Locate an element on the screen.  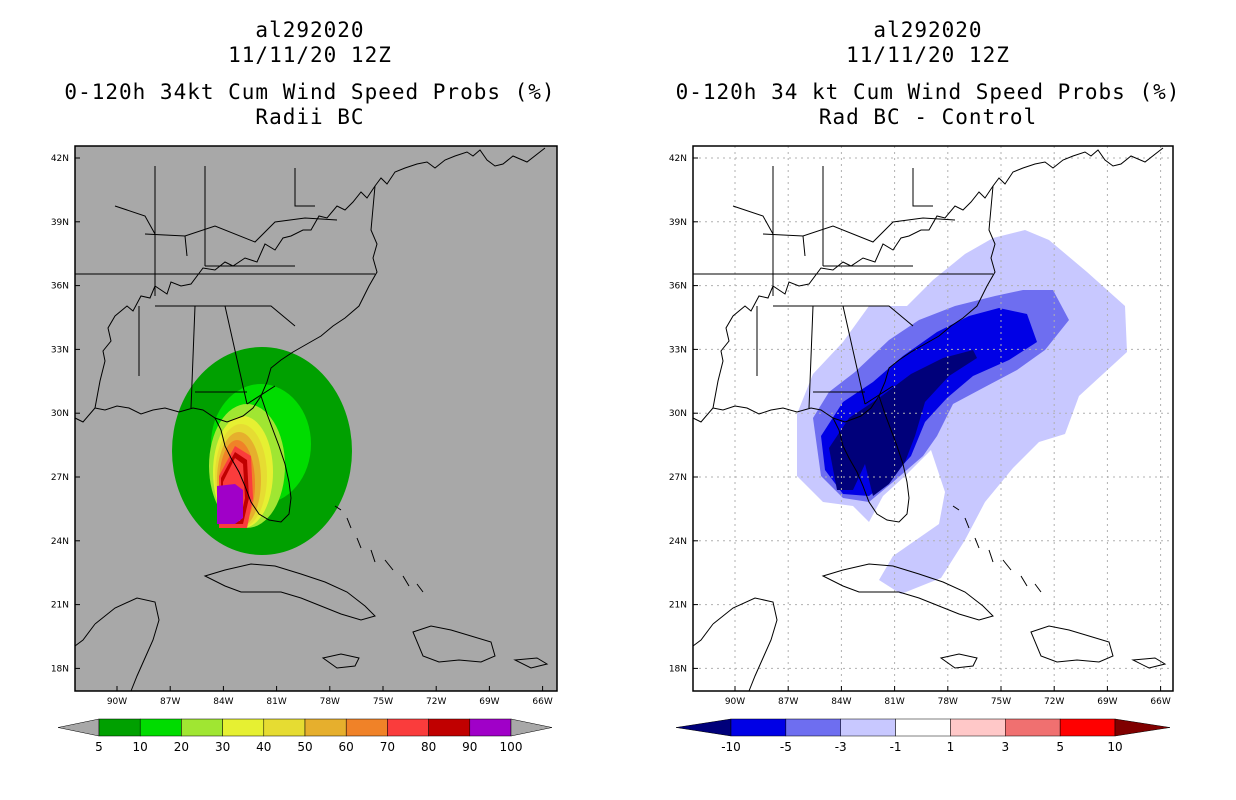
colorbar-label: -3 is located at coordinates (841, 747).